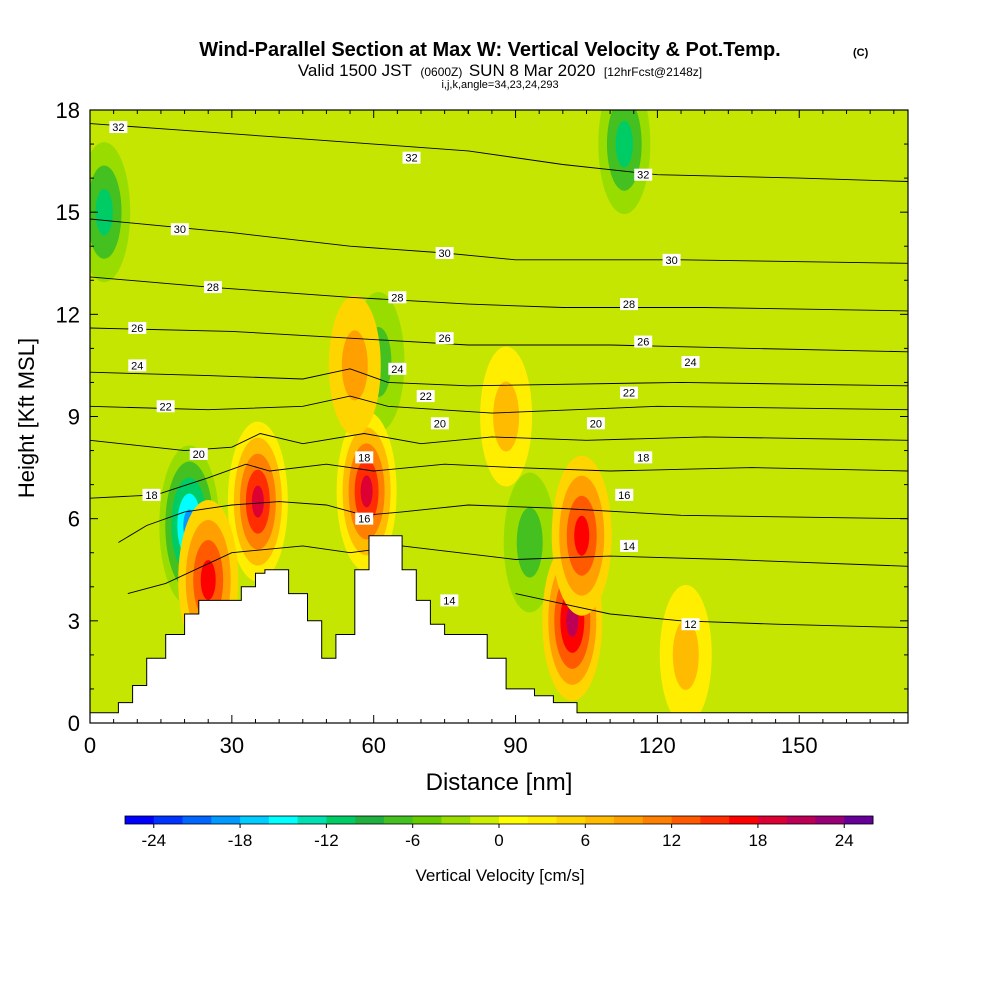 The height and width of the screenshot is (1000, 1000). I want to click on y-tick-label: 12, so click(68, 314).